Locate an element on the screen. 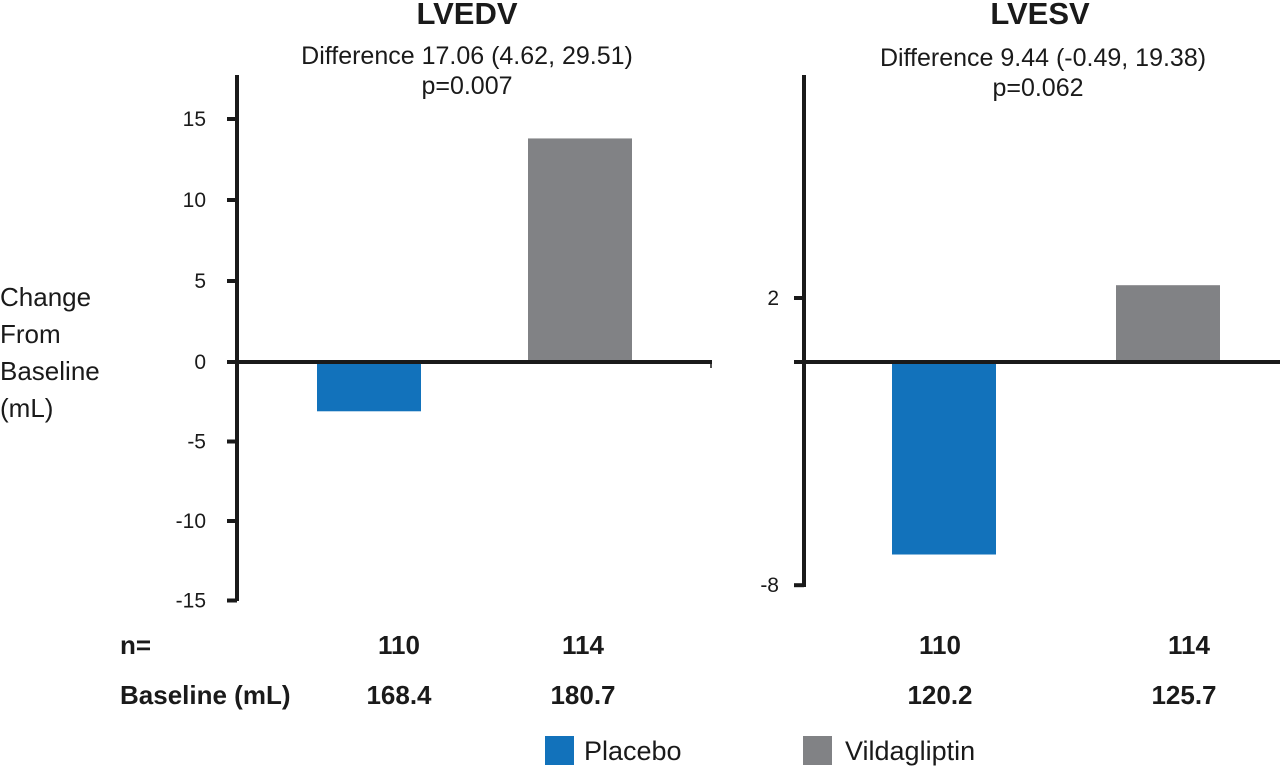 This screenshot has width=1280, height=767. y-tick-label: 5 is located at coordinates (200, 281).